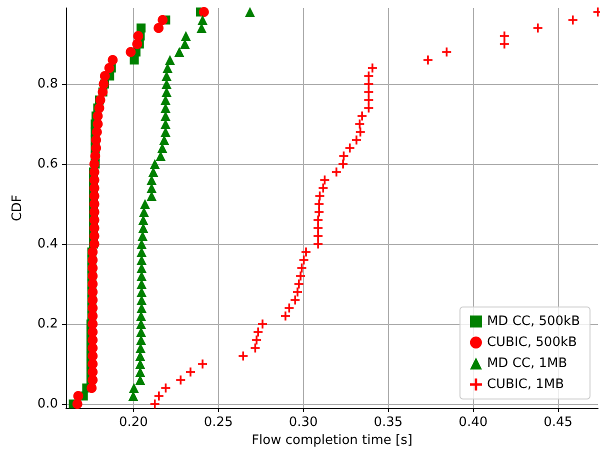  I want to click on legend-label: MD CC, 500kB, so click(533, 321).